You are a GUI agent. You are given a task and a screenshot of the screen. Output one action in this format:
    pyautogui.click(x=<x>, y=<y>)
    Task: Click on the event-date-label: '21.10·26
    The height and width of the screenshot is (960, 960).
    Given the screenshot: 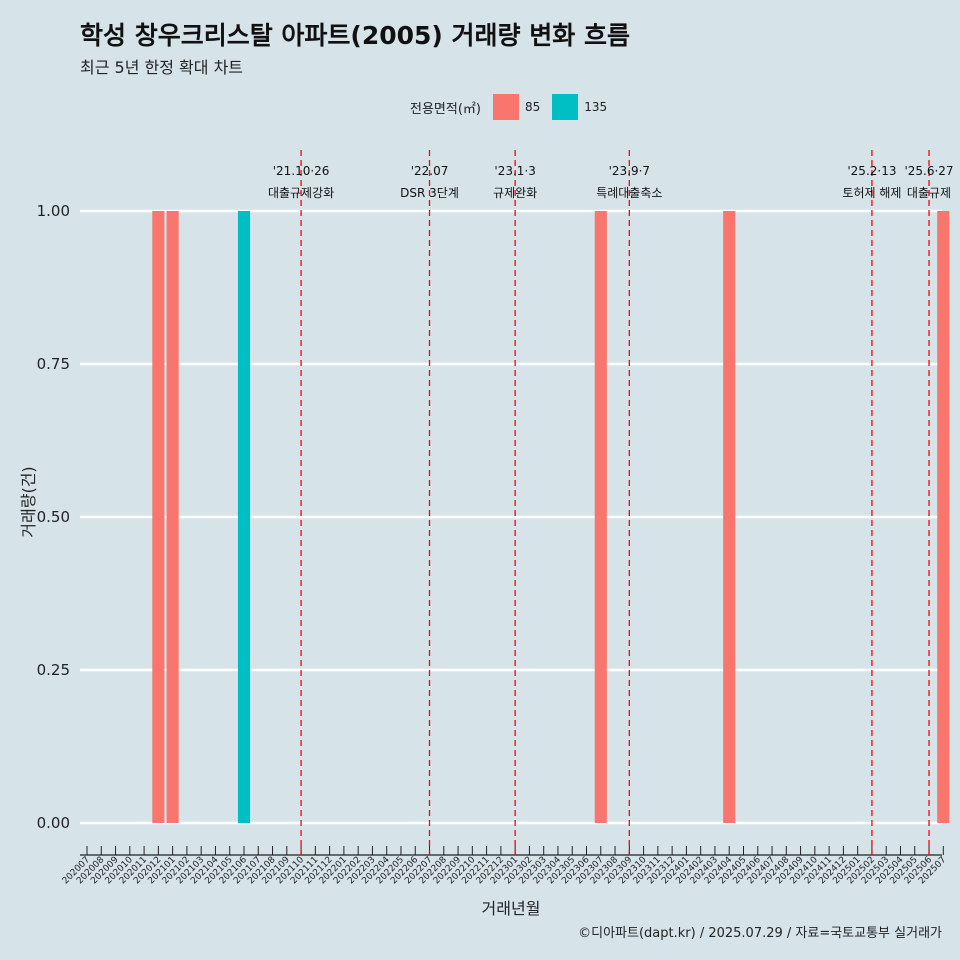 What is the action you would take?
    pyautogui.click(x=301, y=171)
    